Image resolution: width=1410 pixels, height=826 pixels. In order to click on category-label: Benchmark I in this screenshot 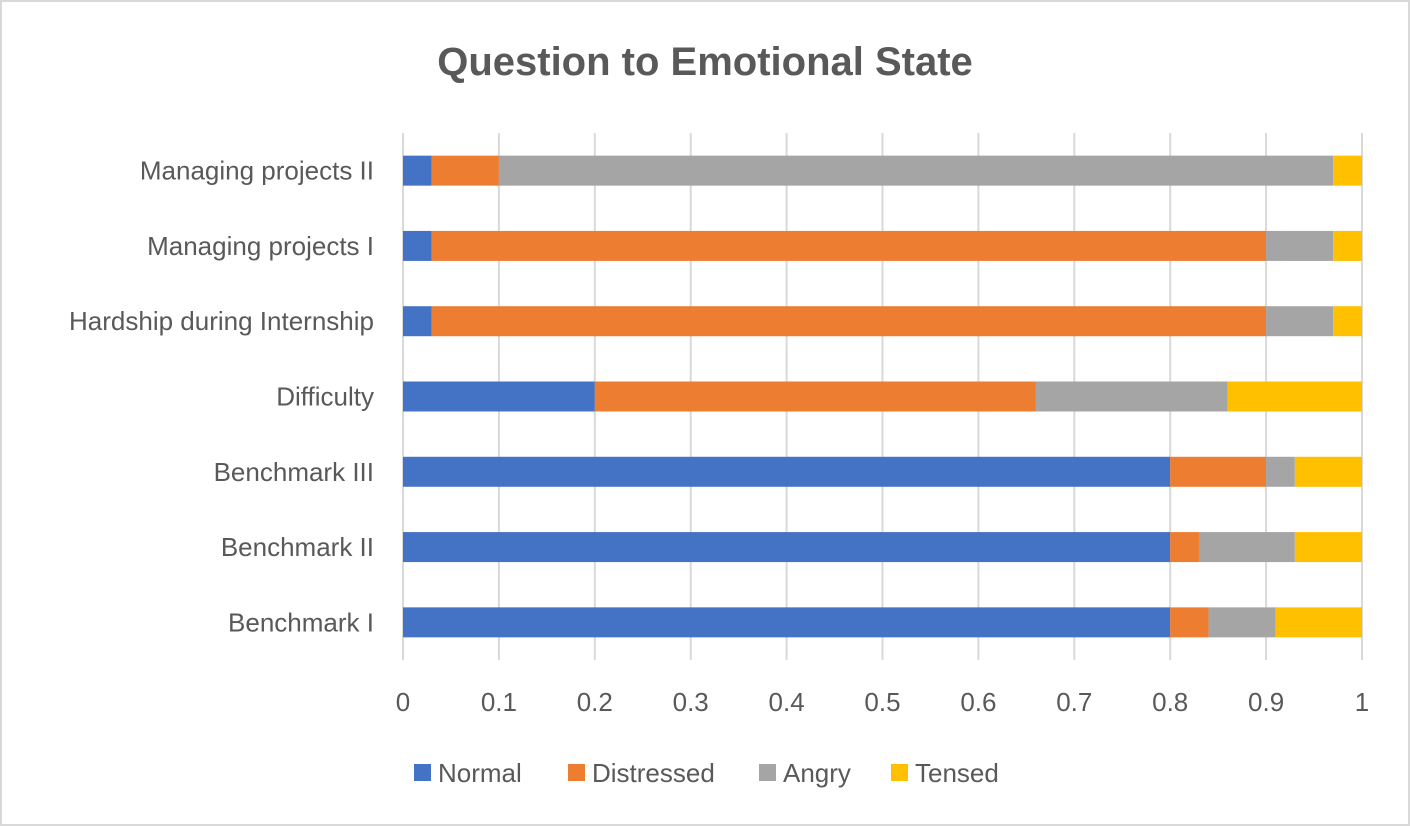, I will do `click(301, 622)`.